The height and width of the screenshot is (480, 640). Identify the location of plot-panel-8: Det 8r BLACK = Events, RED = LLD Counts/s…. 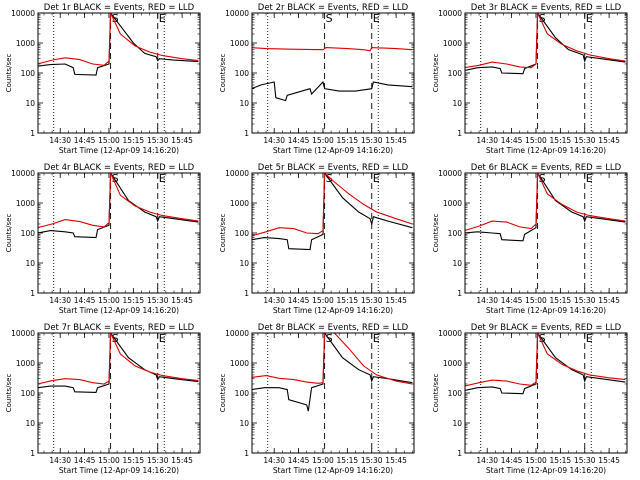
(317, 399).